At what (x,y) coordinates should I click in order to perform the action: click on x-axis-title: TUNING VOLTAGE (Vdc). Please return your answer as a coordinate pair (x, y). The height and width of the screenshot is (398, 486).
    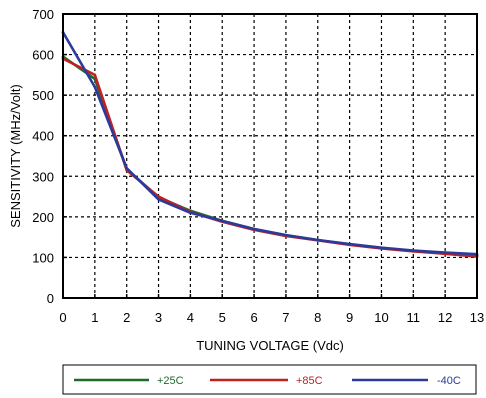
    Looking at the image, I should click on (270, 345).